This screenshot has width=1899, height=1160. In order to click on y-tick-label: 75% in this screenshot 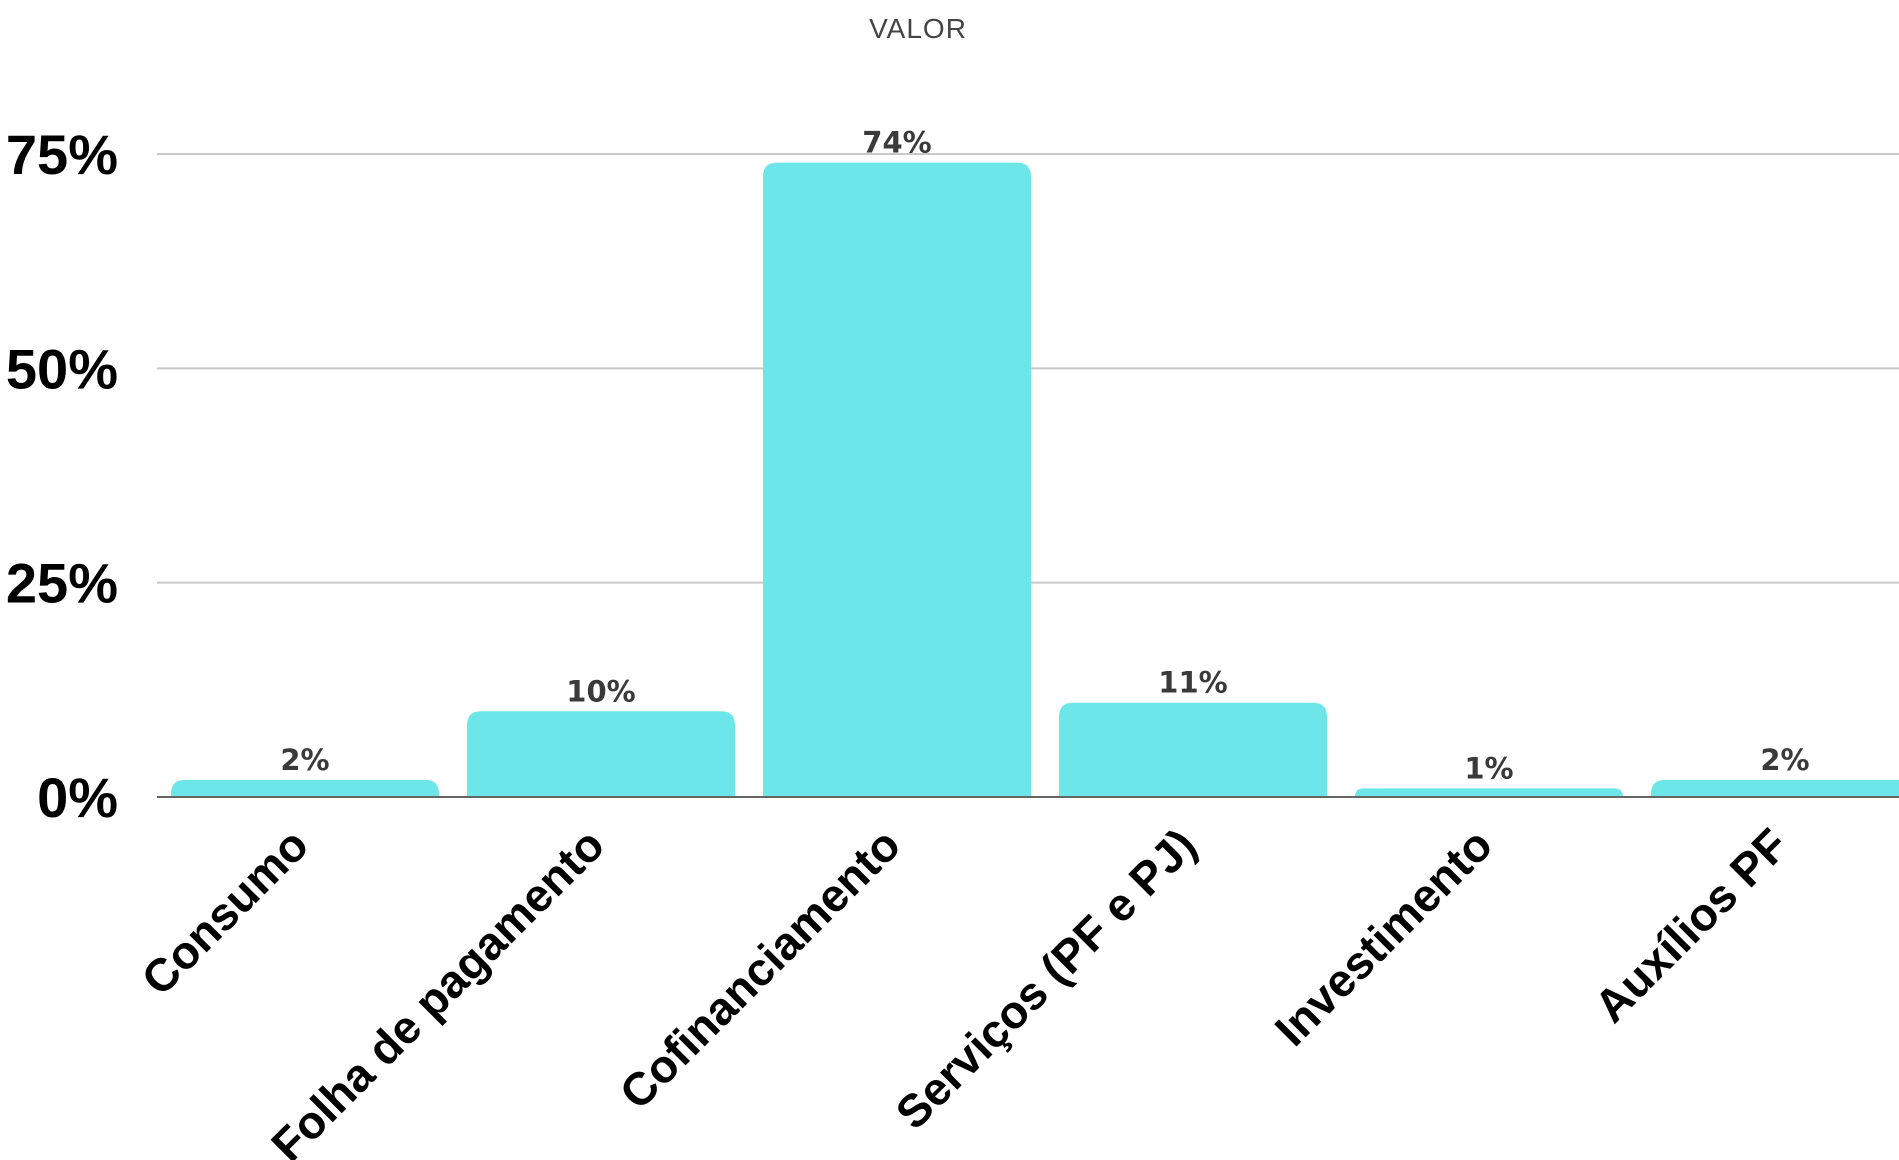, I will do `click(62, 154)`.